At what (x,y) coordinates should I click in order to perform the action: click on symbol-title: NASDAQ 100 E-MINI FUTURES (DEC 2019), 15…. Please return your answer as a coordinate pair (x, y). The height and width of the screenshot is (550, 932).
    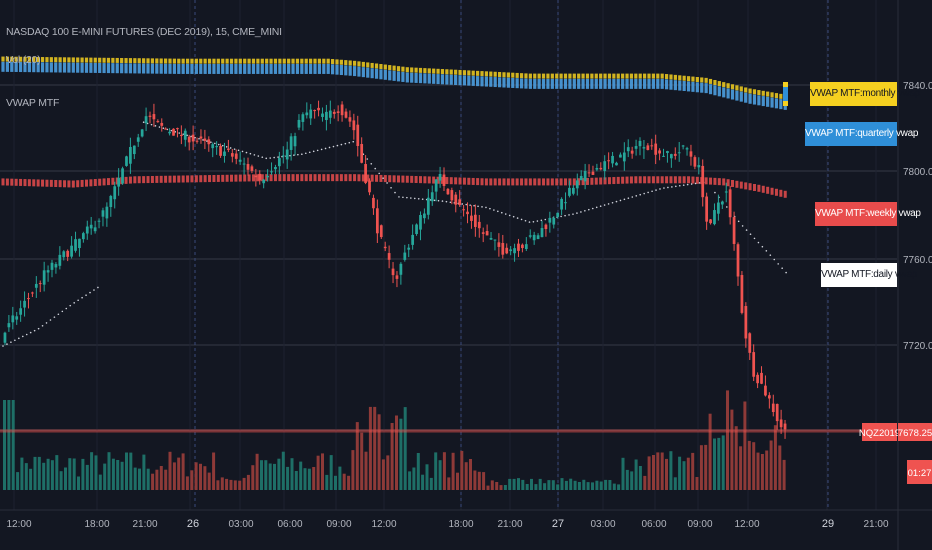
    Looking at the image, I should click on (144, 32).